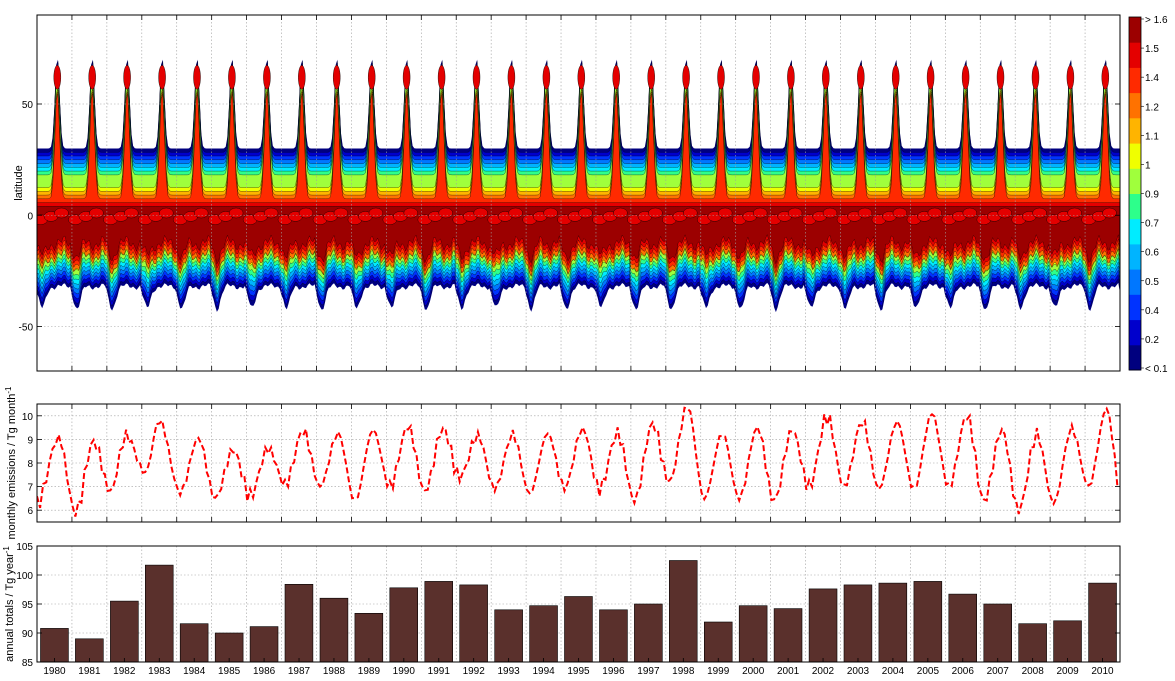 Image resolution: width=1175 pixels, height=681 pixels. Describe the element at coordinates (30, 464) in the screenshot. I see `y-tick-label: 8` at that location.